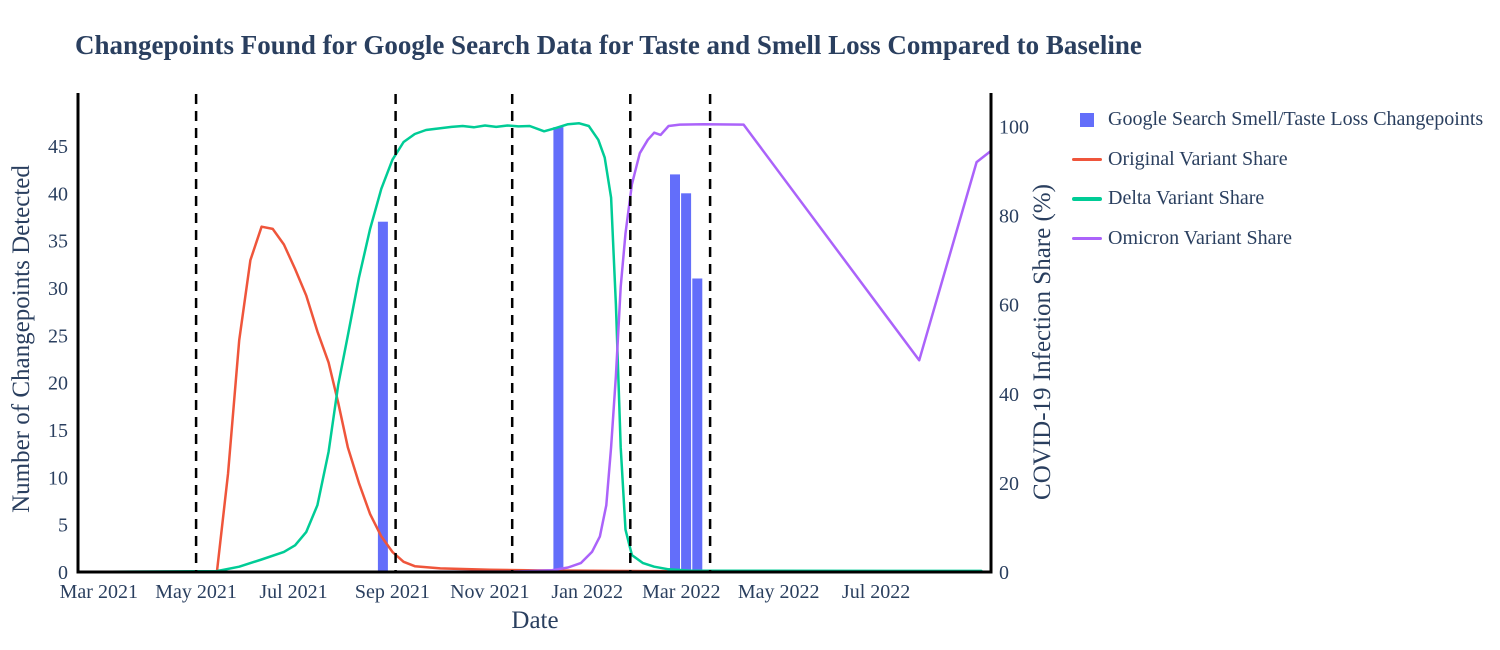 The image size is (1500, 650). What do you see at coordinates (489, 592) in the screenshot?
I see `x-tick-label: Nov 2021` at bounding box center [489, 592].